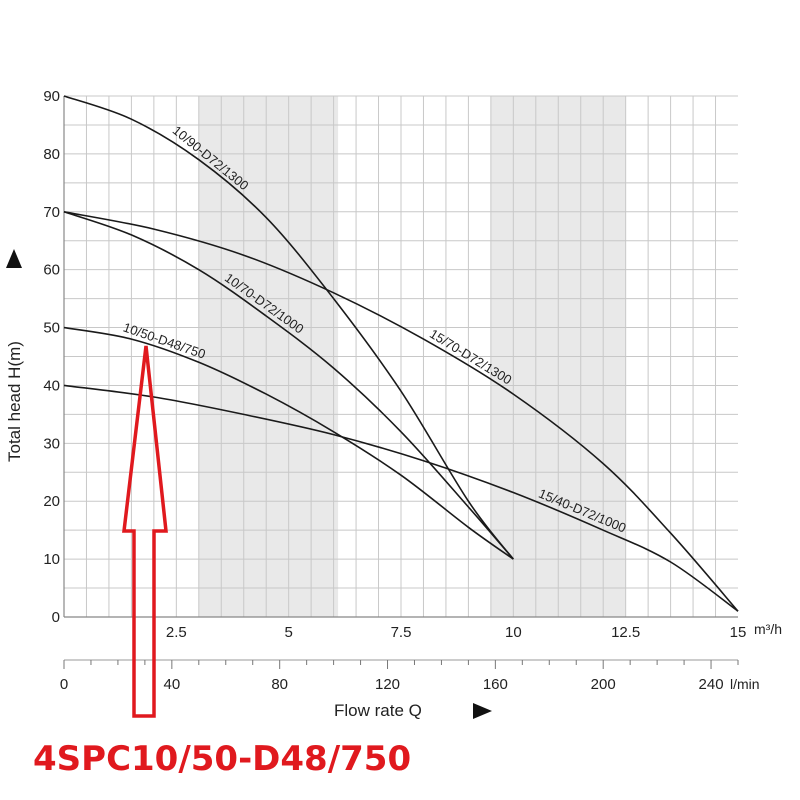 The width and height of the screenshot is (800, 800). Describe the element at coordinates (222, 759) in the screenshot. I see `model-name-label: 4SPC10/50-D48/750` at that location.